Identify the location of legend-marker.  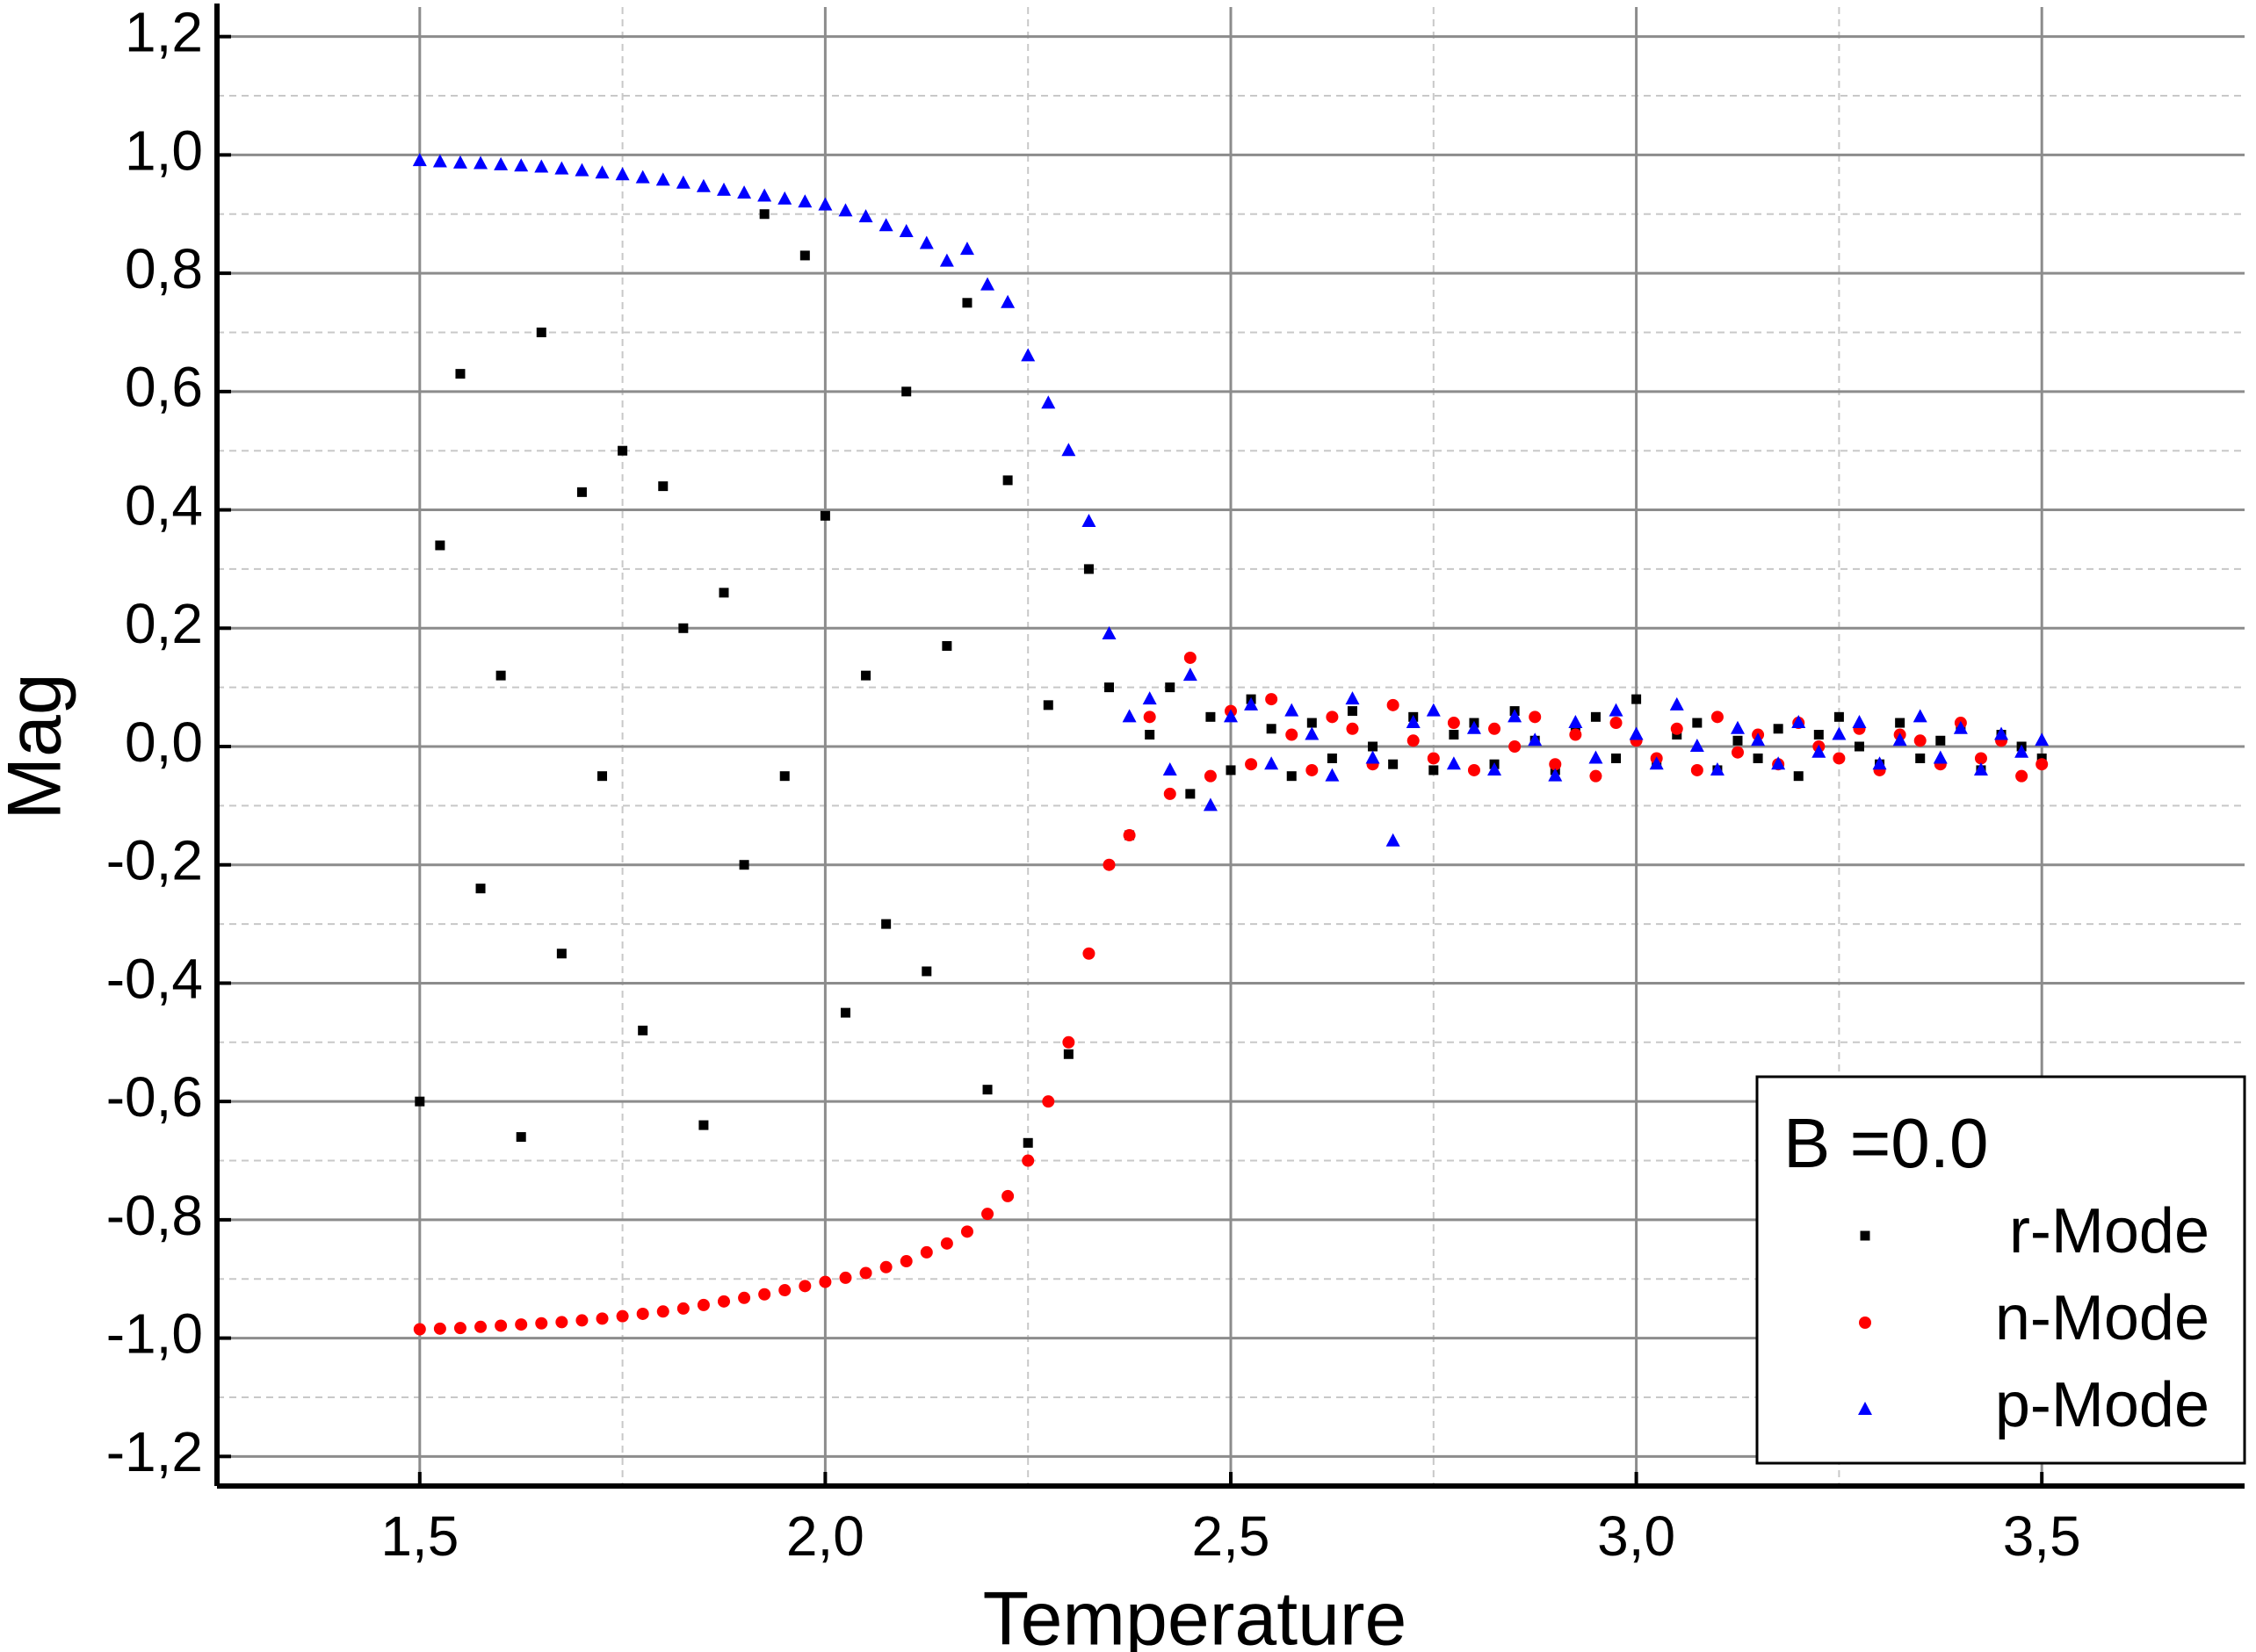
(1865, 1408).